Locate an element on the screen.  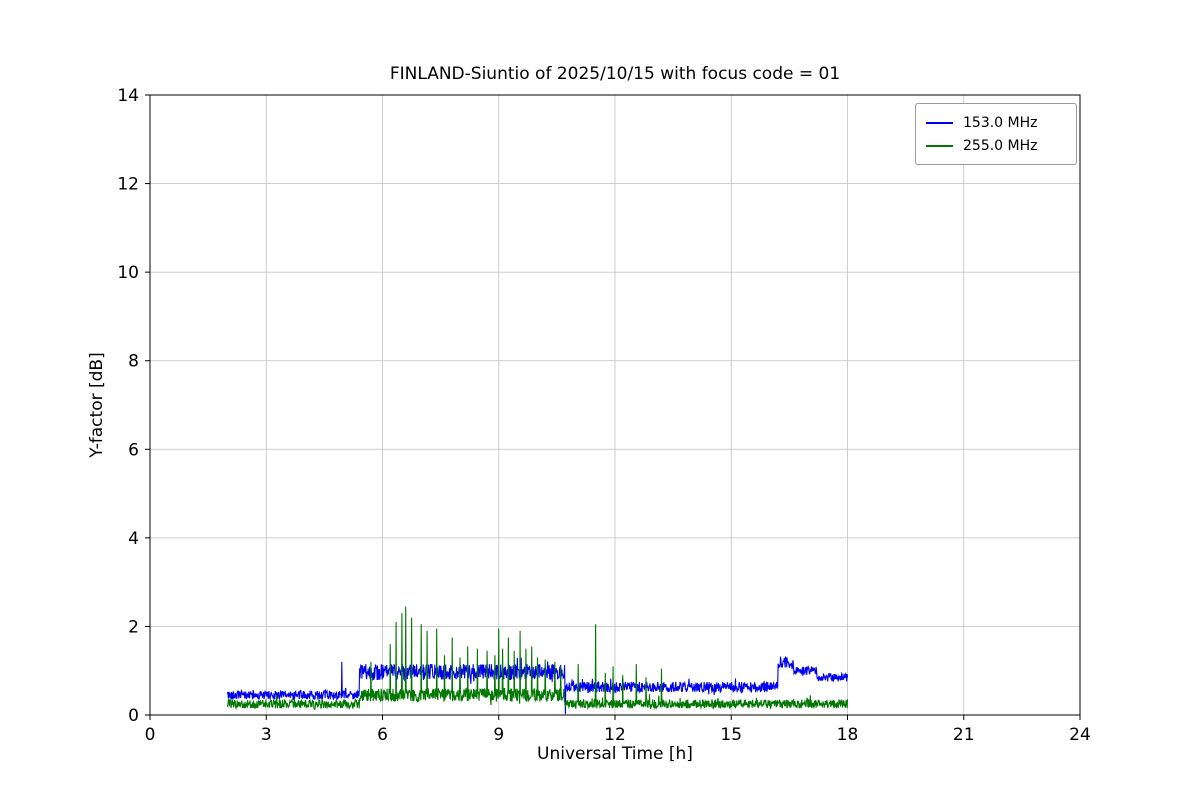
svg-text: 21 is located at coordinates (964, 735).